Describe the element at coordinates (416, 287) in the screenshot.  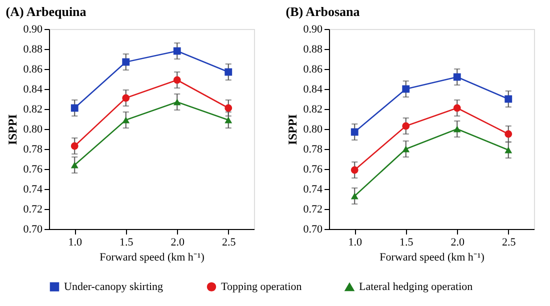
I see `legend-label: Lateral hedging operation` at that location.